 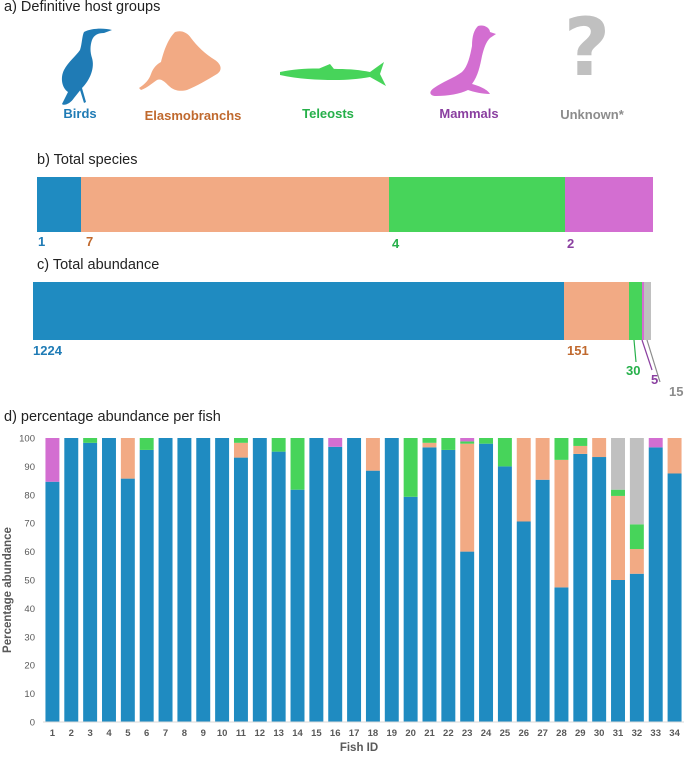 What do you see at coordinates (596, 311) in the screenshot?
I see `abundance-segment-elasmobranchs` at bounding box center [596, 311].